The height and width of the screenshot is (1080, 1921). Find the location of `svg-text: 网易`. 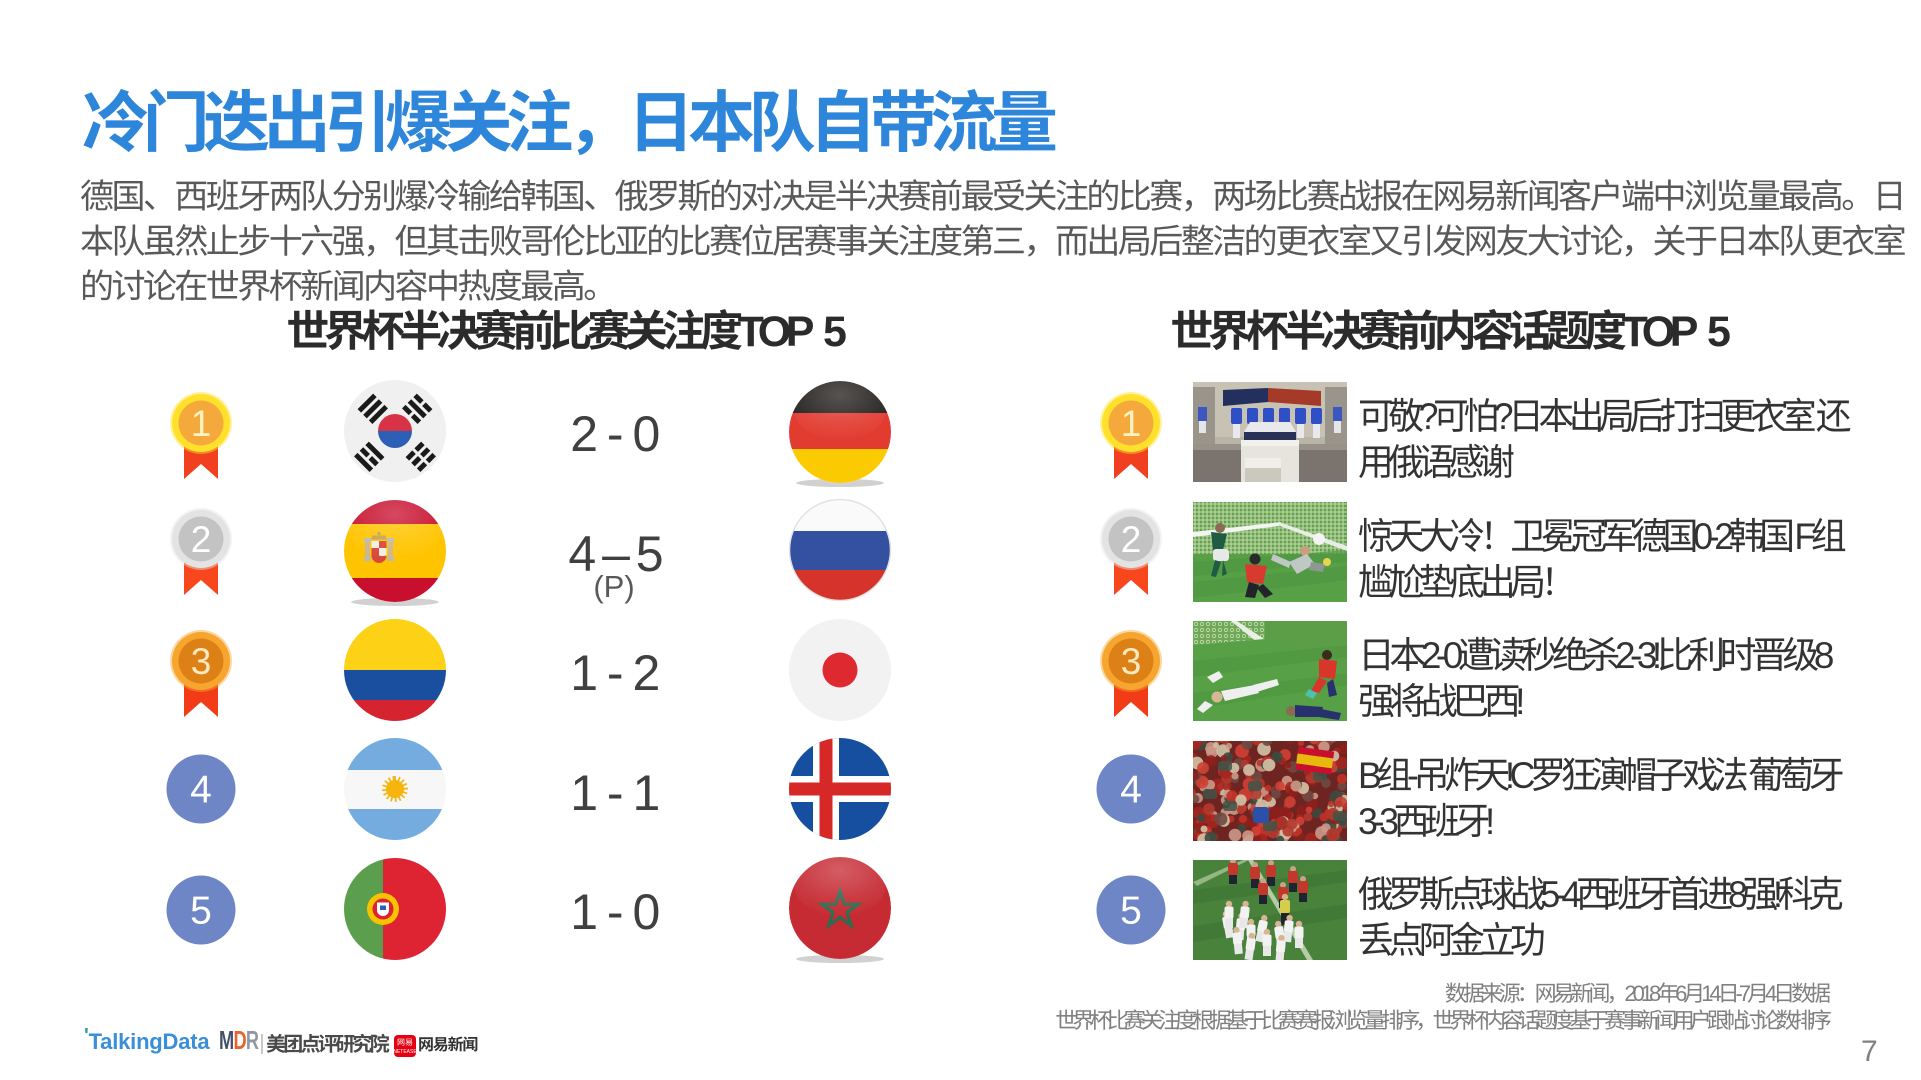

svg-text: 网易 is located at coordinates (405, 1042).